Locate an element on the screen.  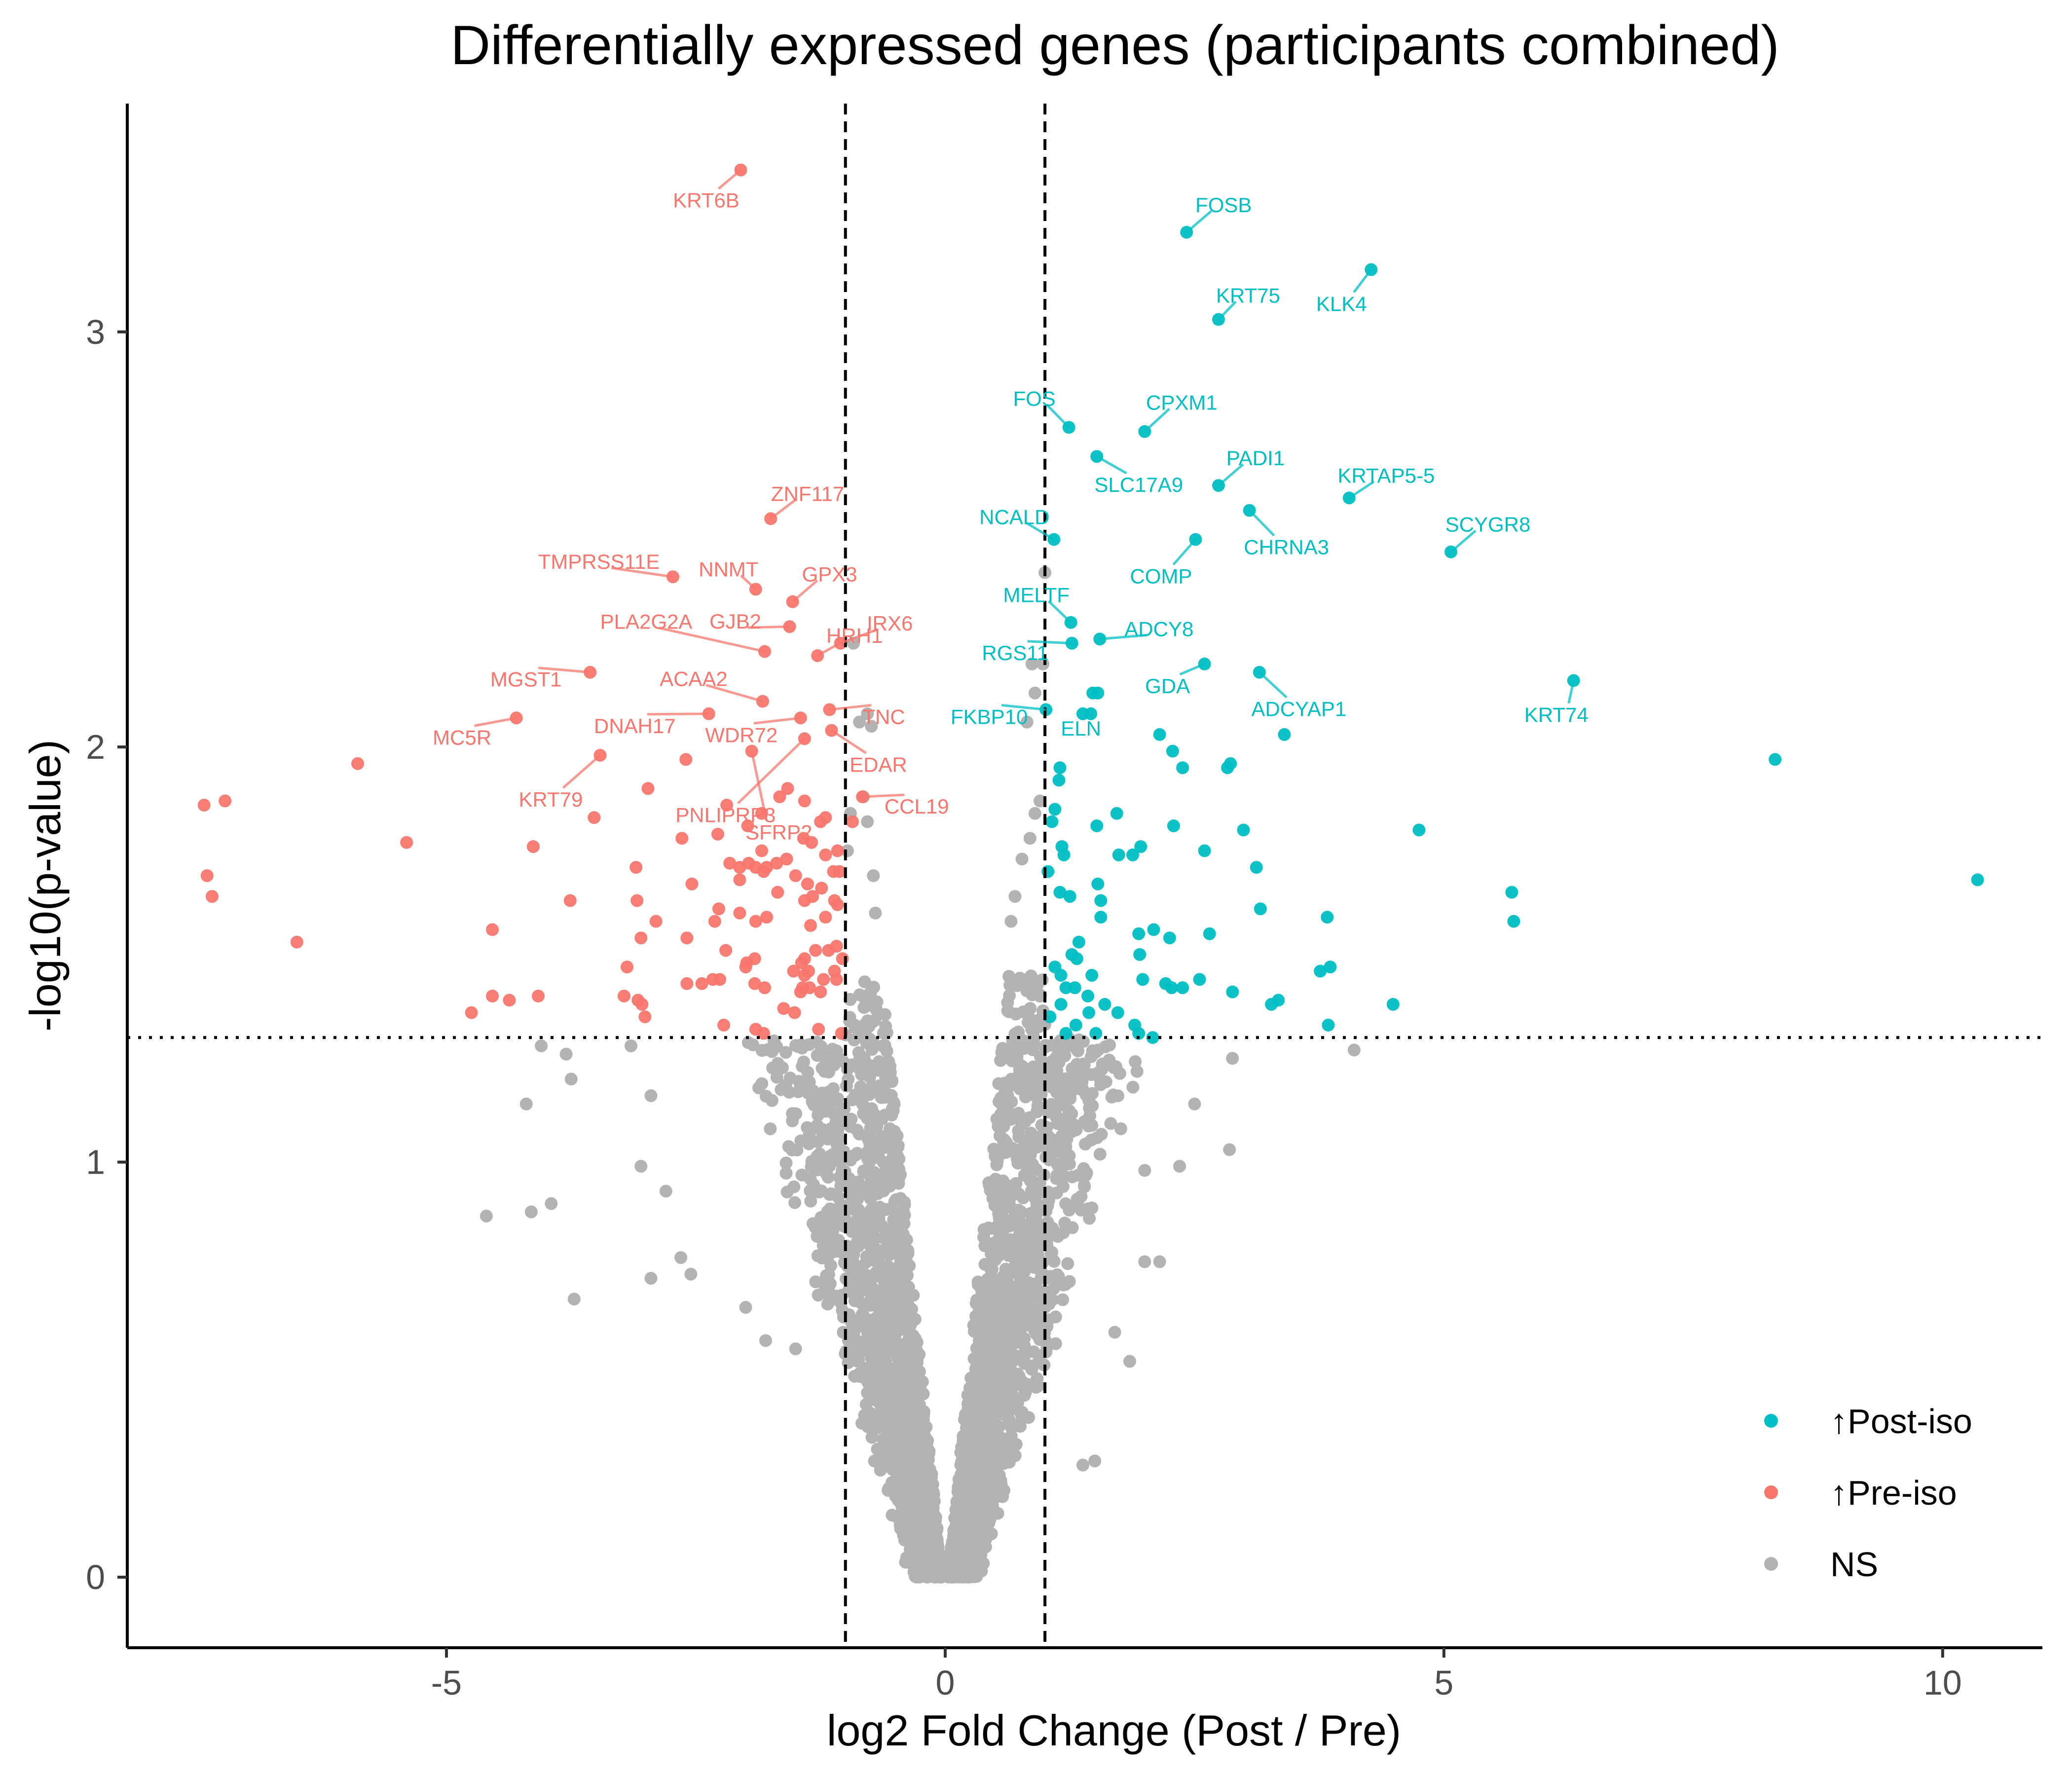
legend-label: ↑Post-iso is located at coordinates (1901, 1422).